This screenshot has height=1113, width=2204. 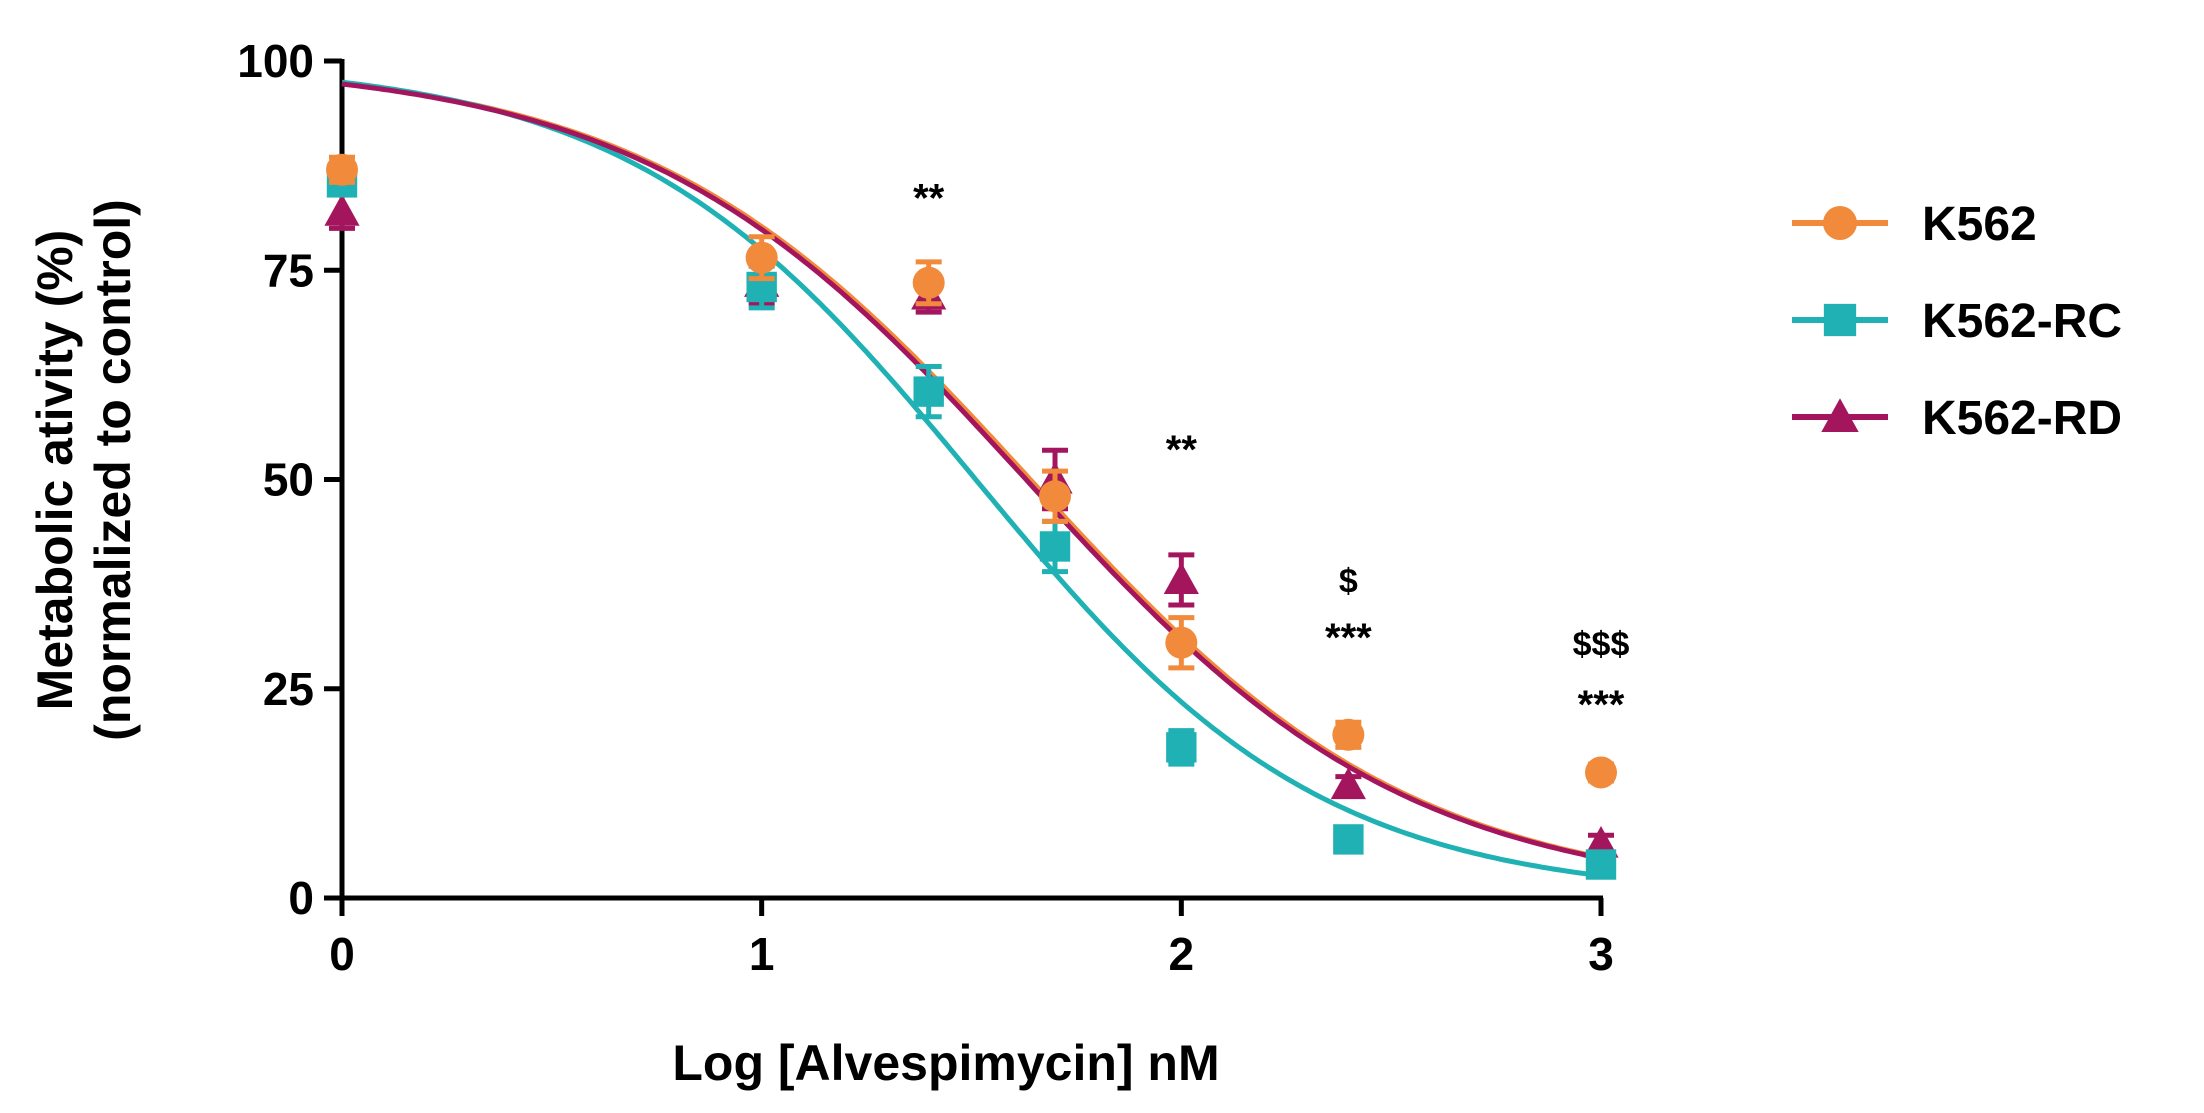 What do you see at coordinates (288, 270) in the screenshot?
I see `y-tick-label: 75` at bounding box center [288, 270].